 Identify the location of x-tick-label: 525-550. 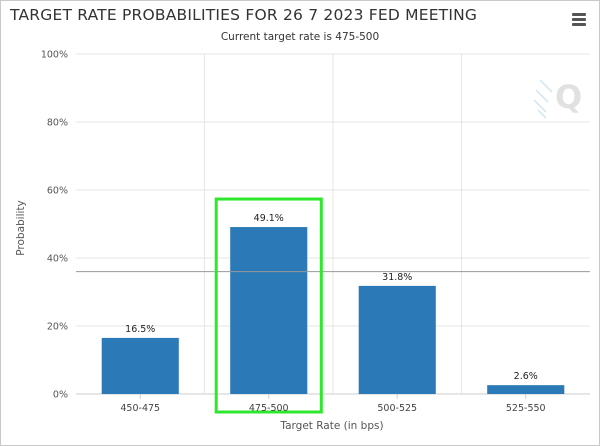
(526, 408).